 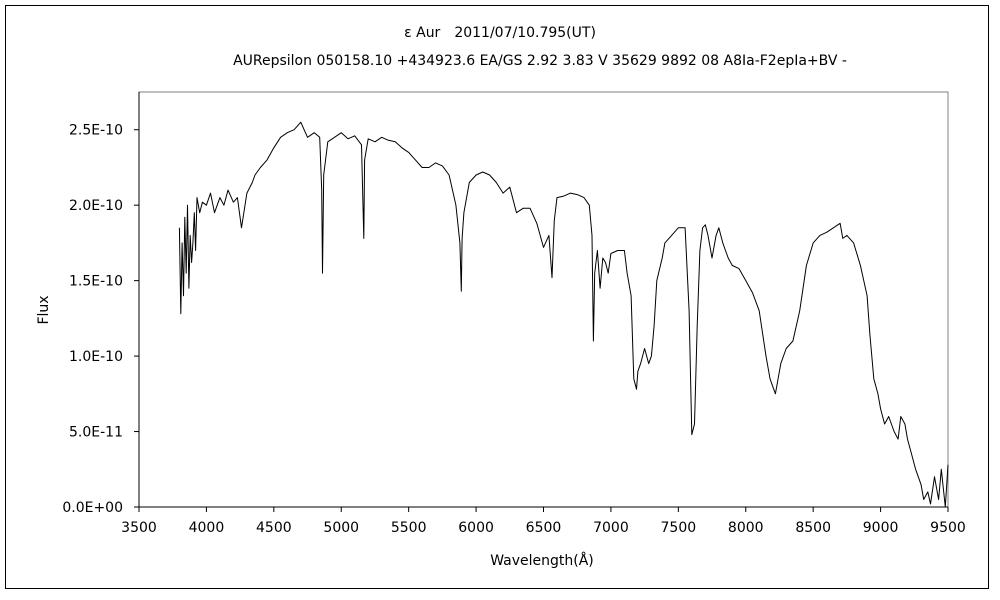 What do you see at coordinates (96, 357) in the screenshot?
I see `y-tick-label: 1.0E-10` at bounding box center [96, 357].